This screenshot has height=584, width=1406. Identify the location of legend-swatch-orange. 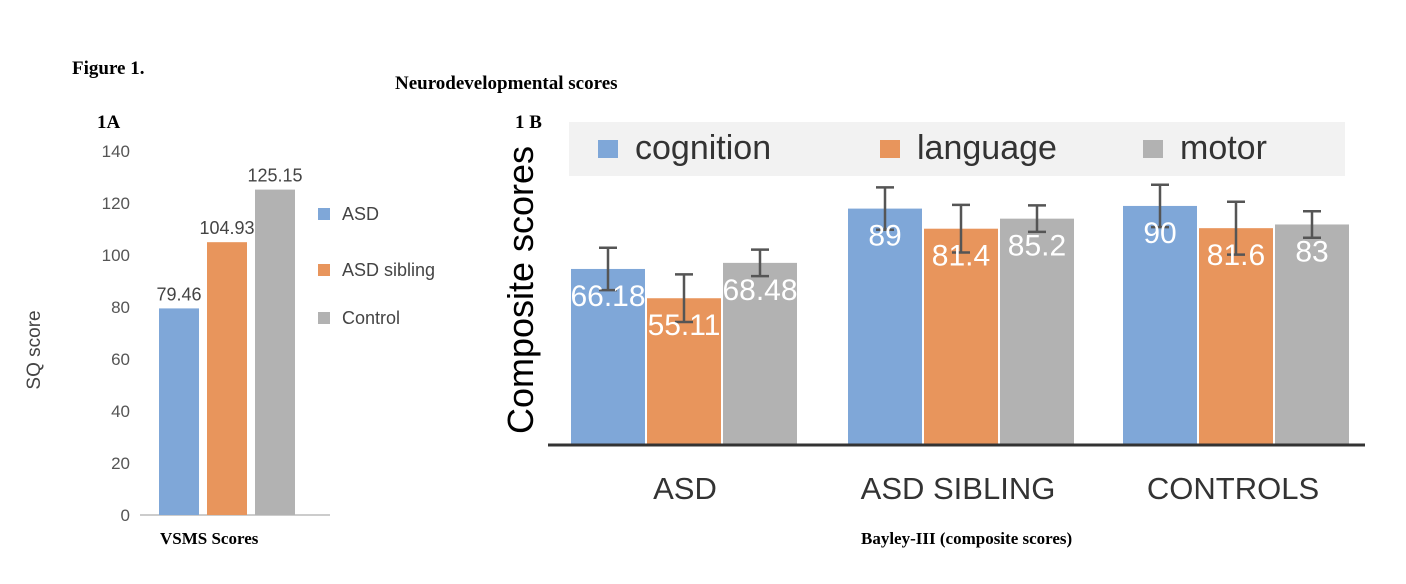
(324, 270).